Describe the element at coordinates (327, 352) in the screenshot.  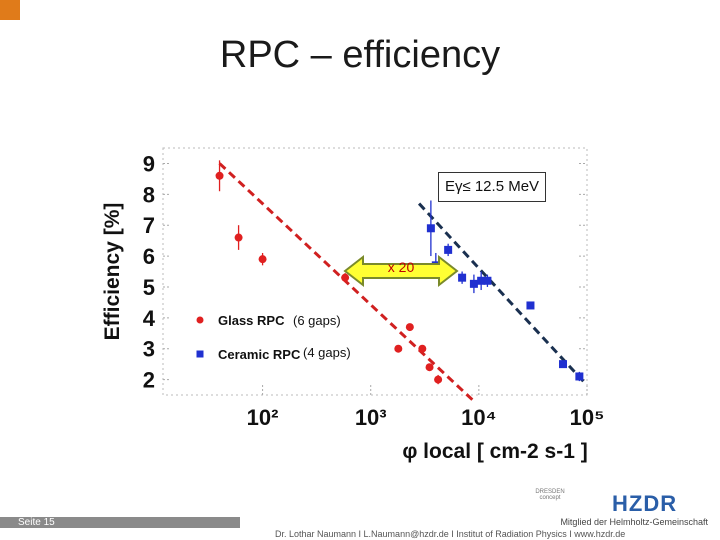
I see `legend-suffix: (4 gaps)` at that location.